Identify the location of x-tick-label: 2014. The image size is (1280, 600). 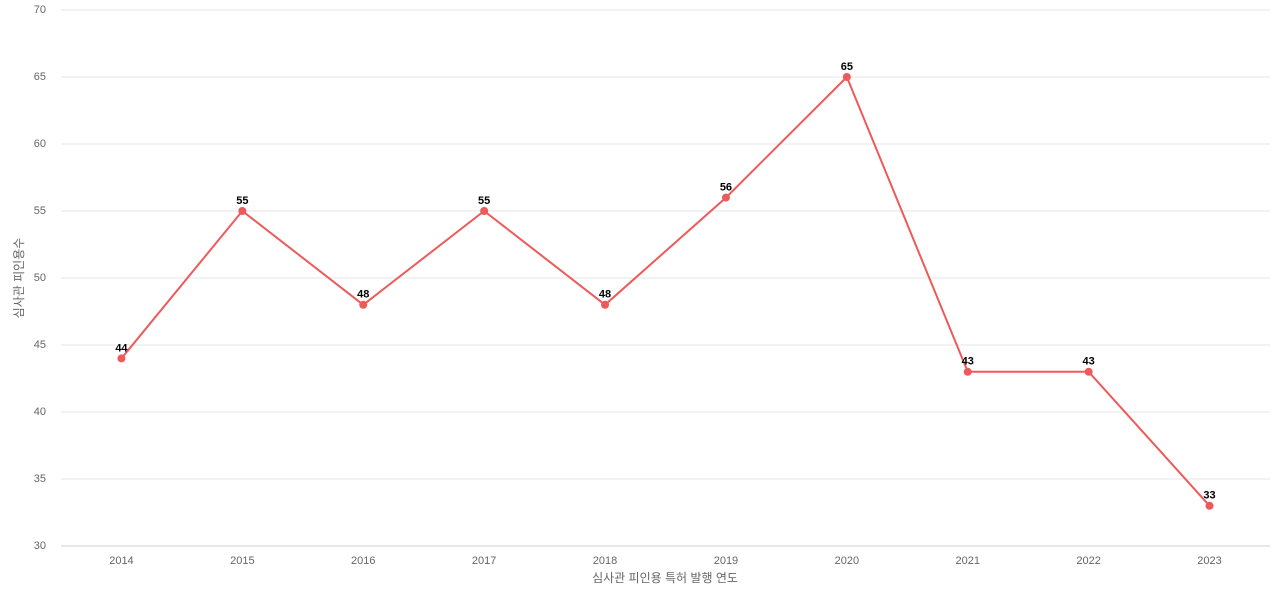
(121, 561).